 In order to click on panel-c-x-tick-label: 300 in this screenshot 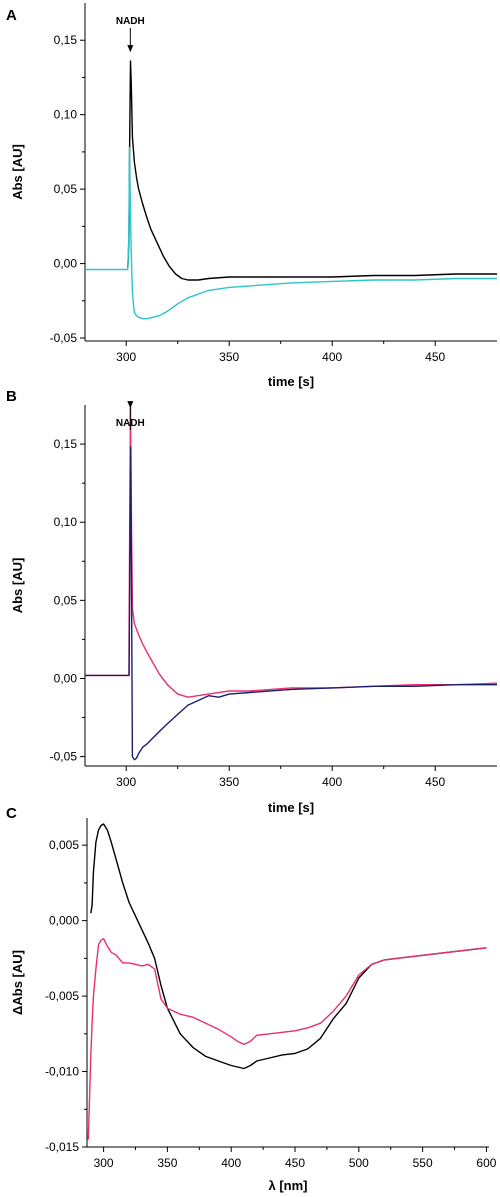, I will do `click(104, 1163)`.